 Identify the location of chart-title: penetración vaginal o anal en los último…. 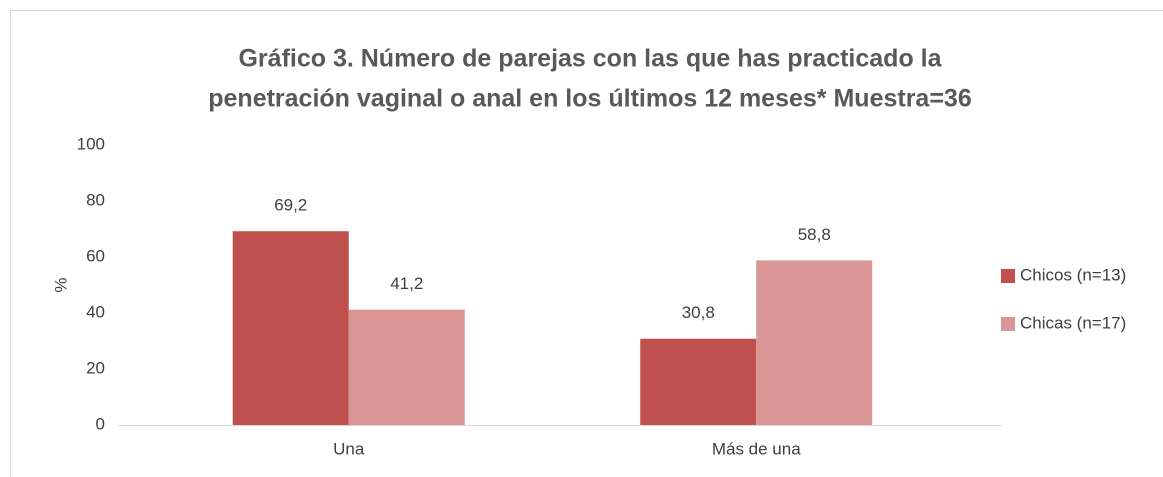
(590, 99).